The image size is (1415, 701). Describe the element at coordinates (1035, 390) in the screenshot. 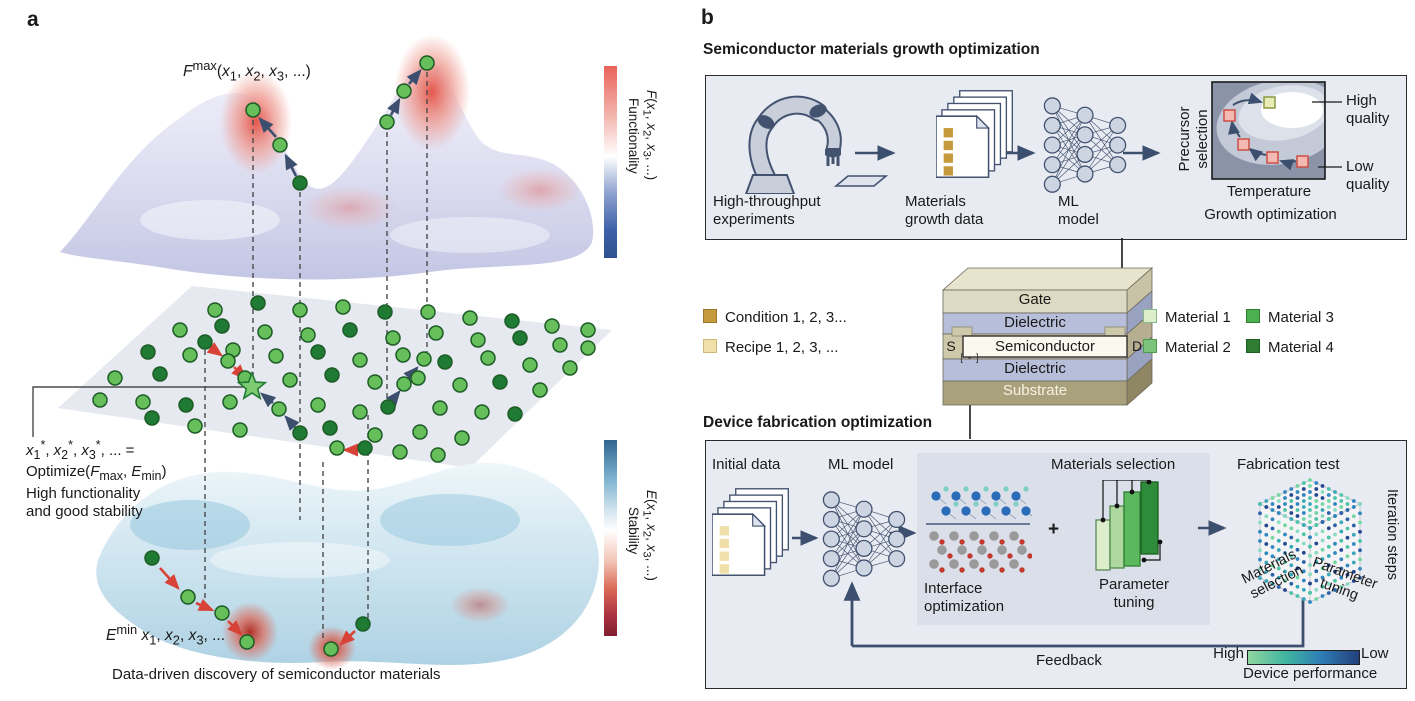

I see `stack-substrate-label: Substrate` at that location.